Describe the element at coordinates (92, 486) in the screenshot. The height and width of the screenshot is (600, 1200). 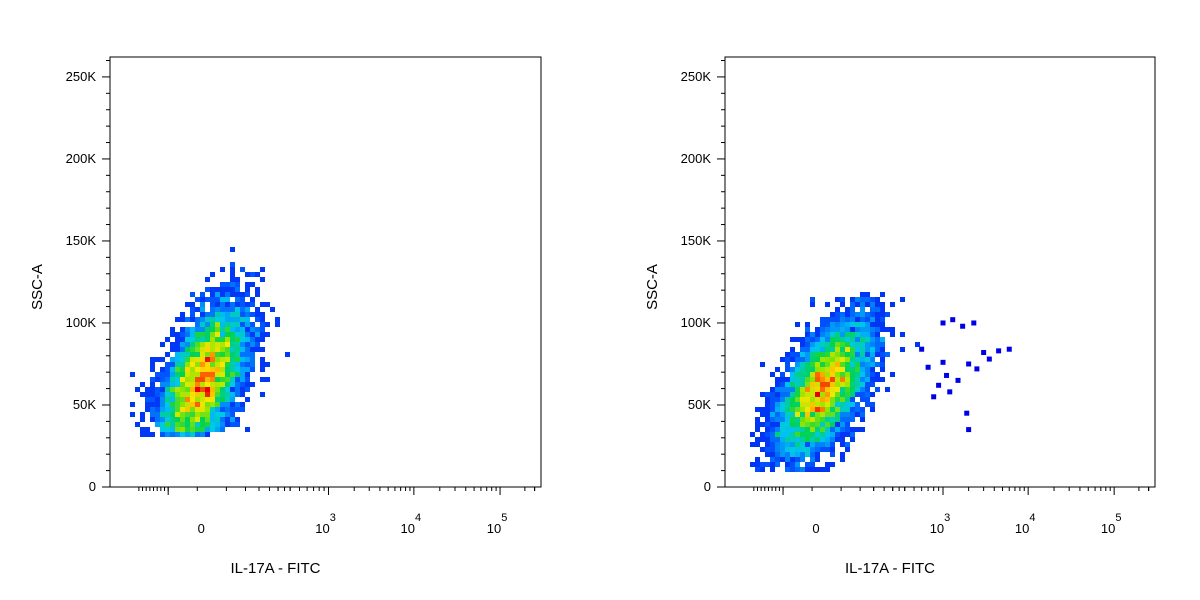
I see `y-tick-label: 0` at that location.